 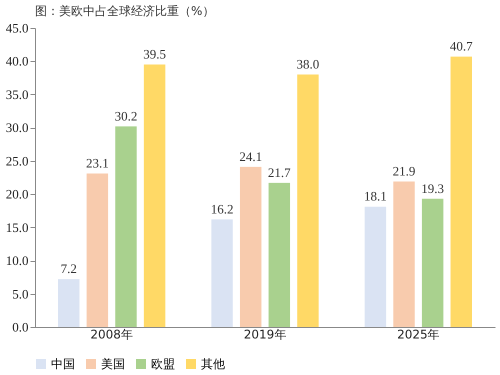 What do you see at coordinates (17, 128) in the screenshot?
I see `y-tick-label: 30.0` at bounding box center [17, 128].